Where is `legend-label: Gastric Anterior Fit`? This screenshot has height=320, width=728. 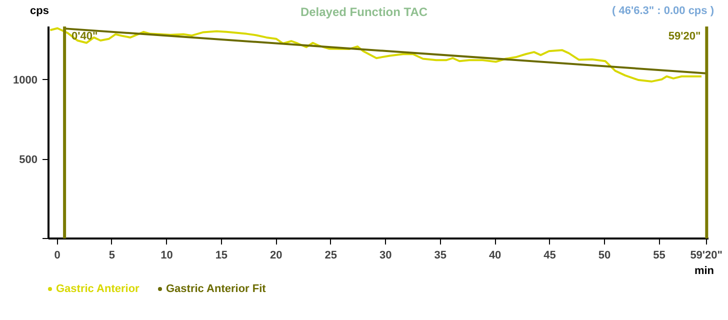
legend-label: Gastric Anterior Fit is located at coordinates (216, 289).